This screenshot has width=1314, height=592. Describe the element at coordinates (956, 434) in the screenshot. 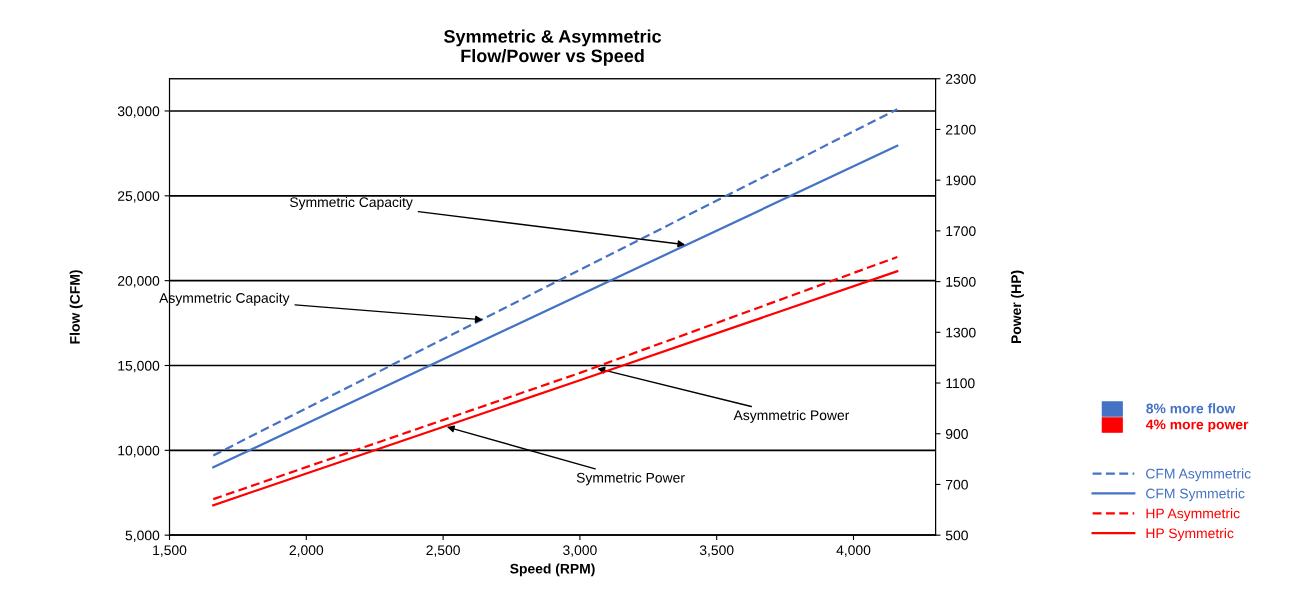

I see `y2-tick-label: 900` at that location.